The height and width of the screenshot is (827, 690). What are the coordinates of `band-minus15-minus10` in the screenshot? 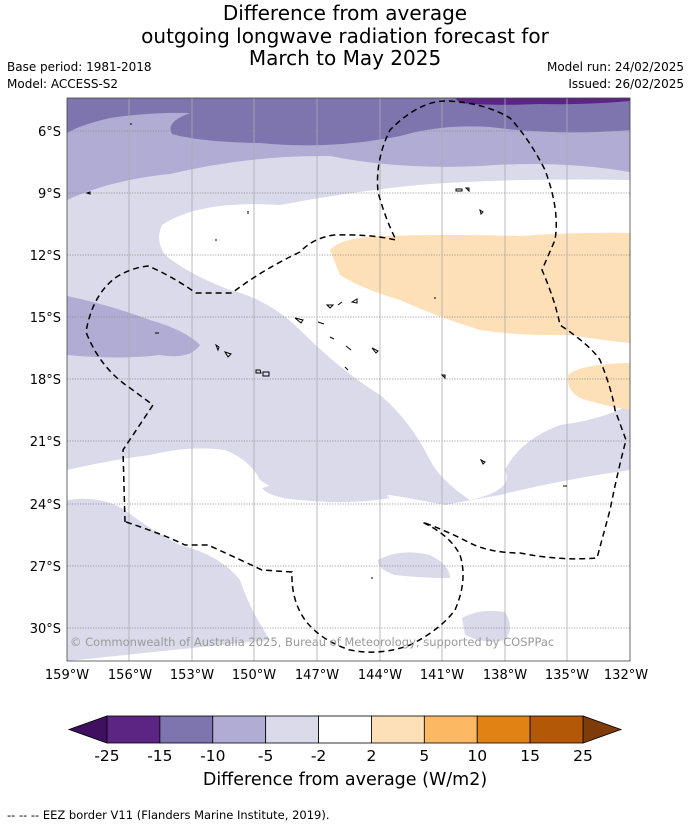 It's located at (348, 122).